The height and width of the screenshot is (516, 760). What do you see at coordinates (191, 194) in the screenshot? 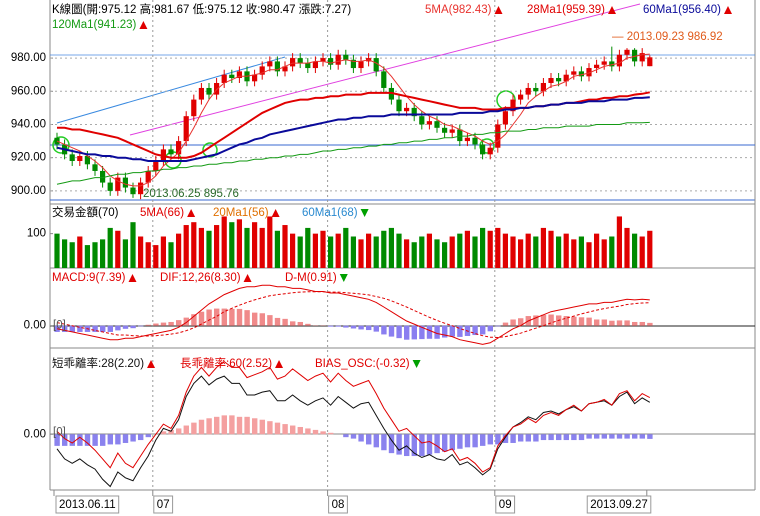
I see `annotation: 2013.06.25 895.76` at bounding box center [191, 194].